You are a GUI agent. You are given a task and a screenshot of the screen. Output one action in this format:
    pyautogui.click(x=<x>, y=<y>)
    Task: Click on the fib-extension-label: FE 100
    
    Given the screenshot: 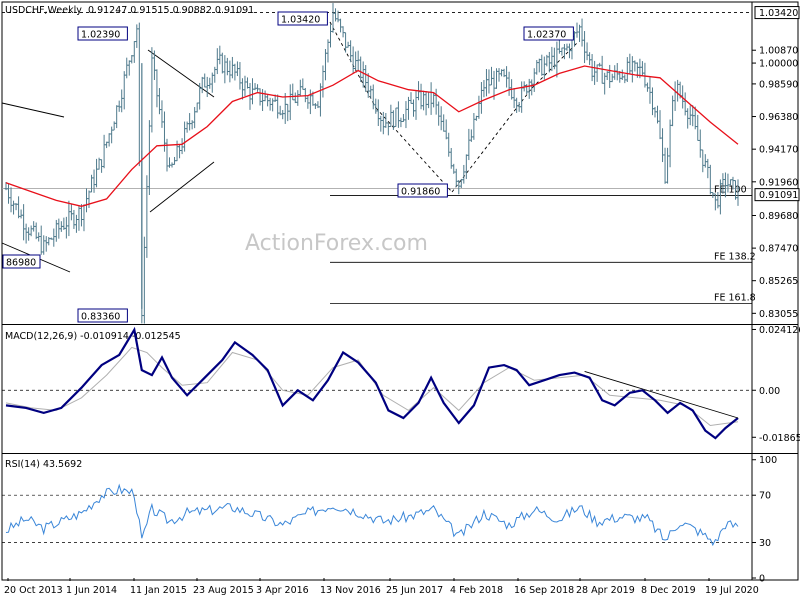 What is the action you would take?
    pyautogui.click(x=730, y=190)
    